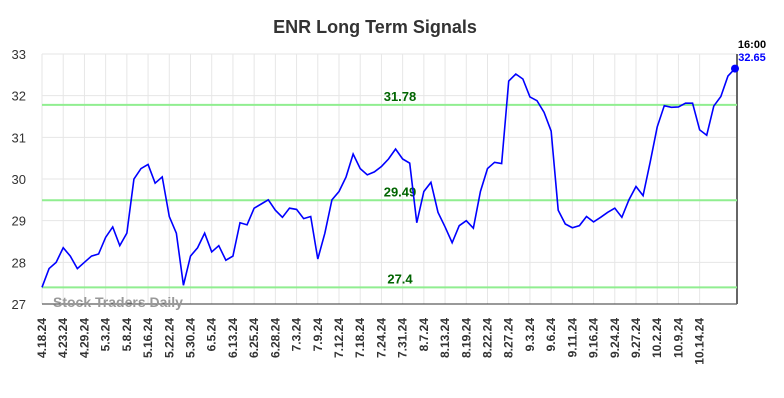  Describe the element at coordinates (400, 96) in the screenshot. I see `signal-label: 31.78` at that location.